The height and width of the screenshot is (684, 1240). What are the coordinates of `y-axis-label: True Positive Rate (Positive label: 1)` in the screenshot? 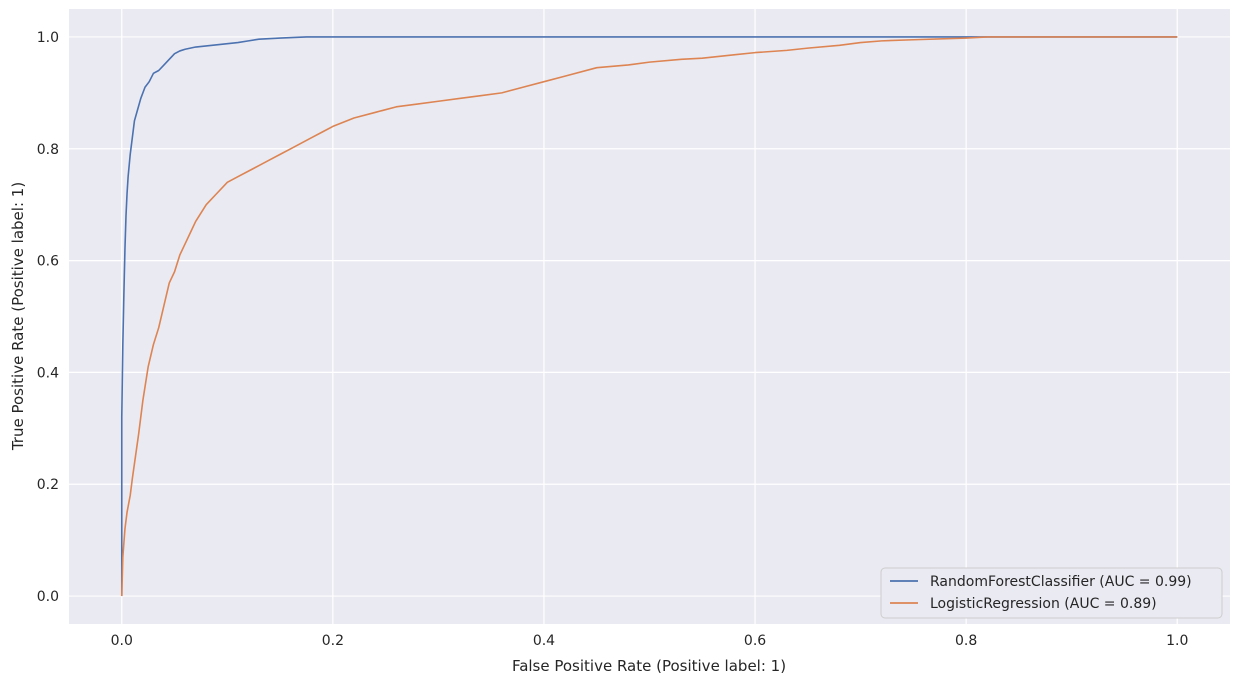 It's located at (18, 316).